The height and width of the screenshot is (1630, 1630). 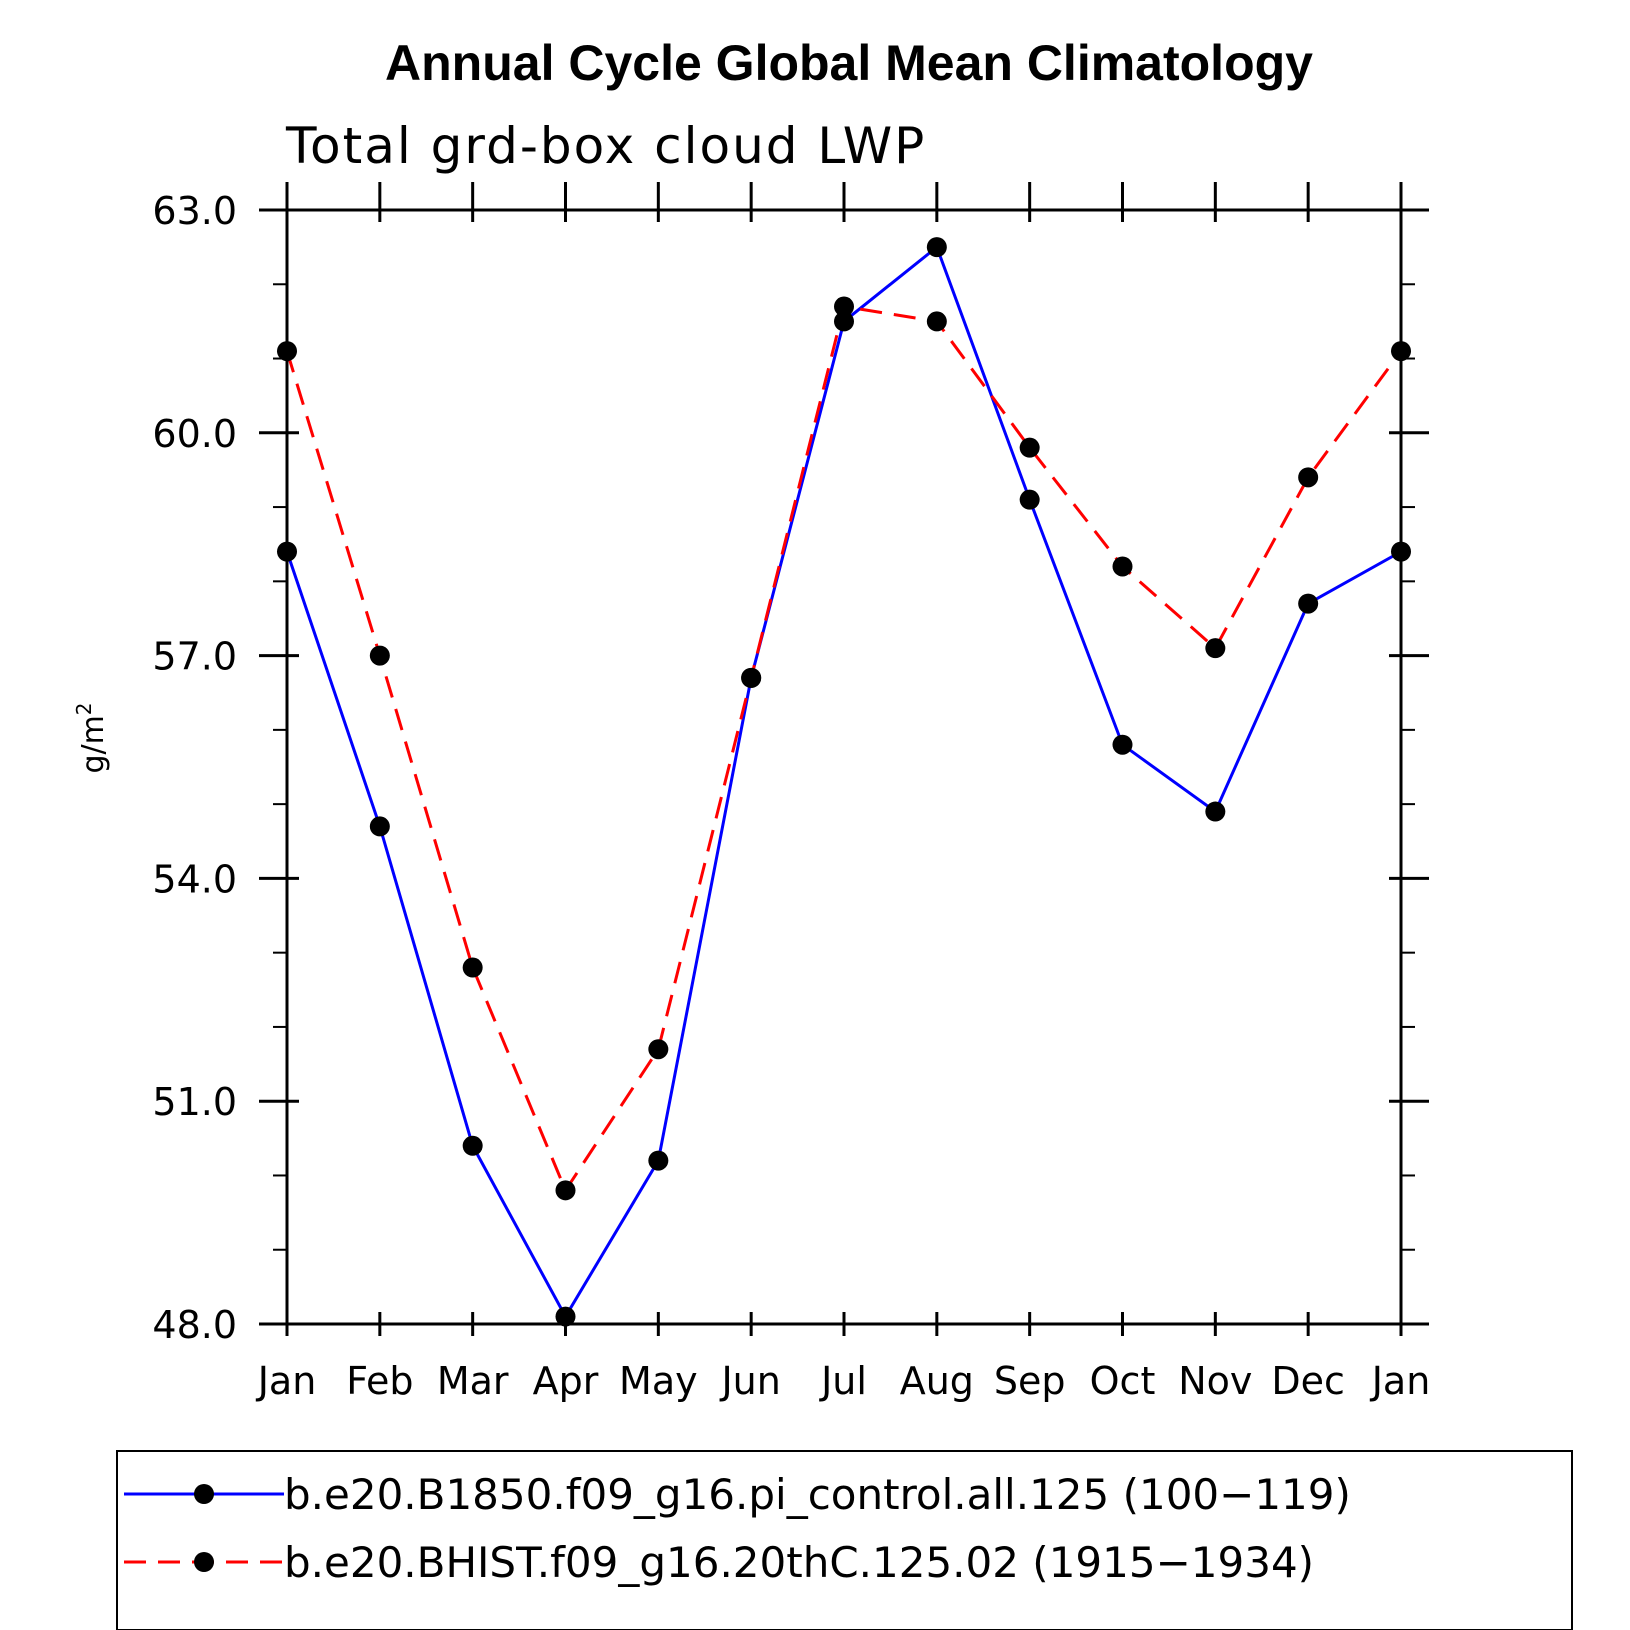 I want to click on legend-box, so click(x=844, y=1540).